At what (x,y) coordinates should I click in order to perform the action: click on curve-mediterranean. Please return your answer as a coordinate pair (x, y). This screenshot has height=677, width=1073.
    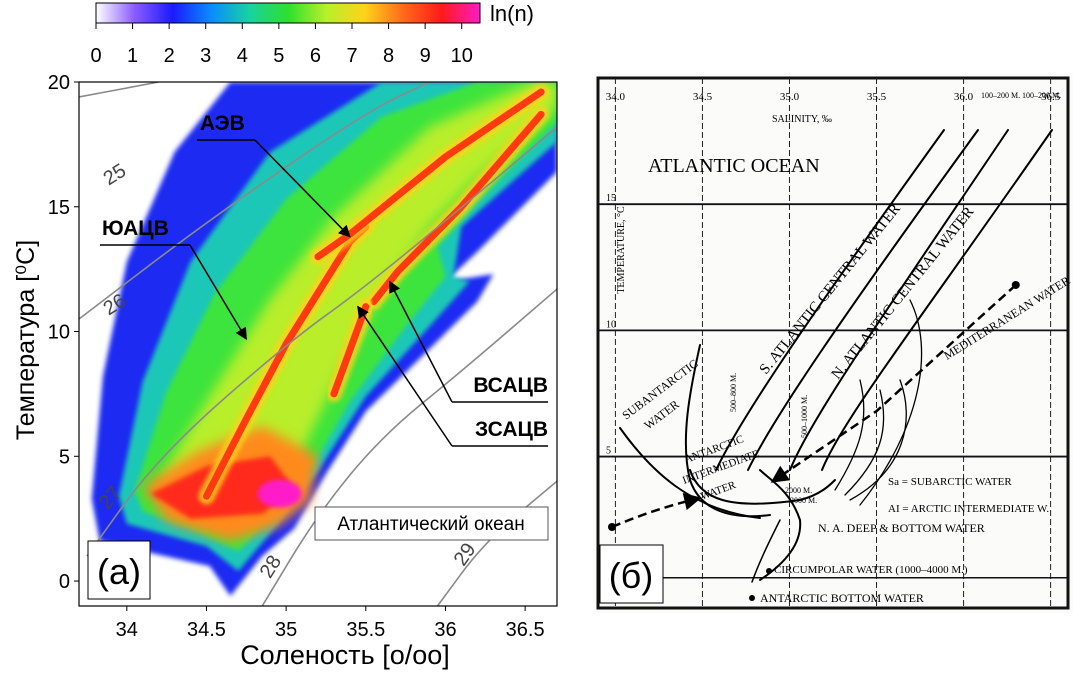
    Looking at the image, I should click on (893, 383).